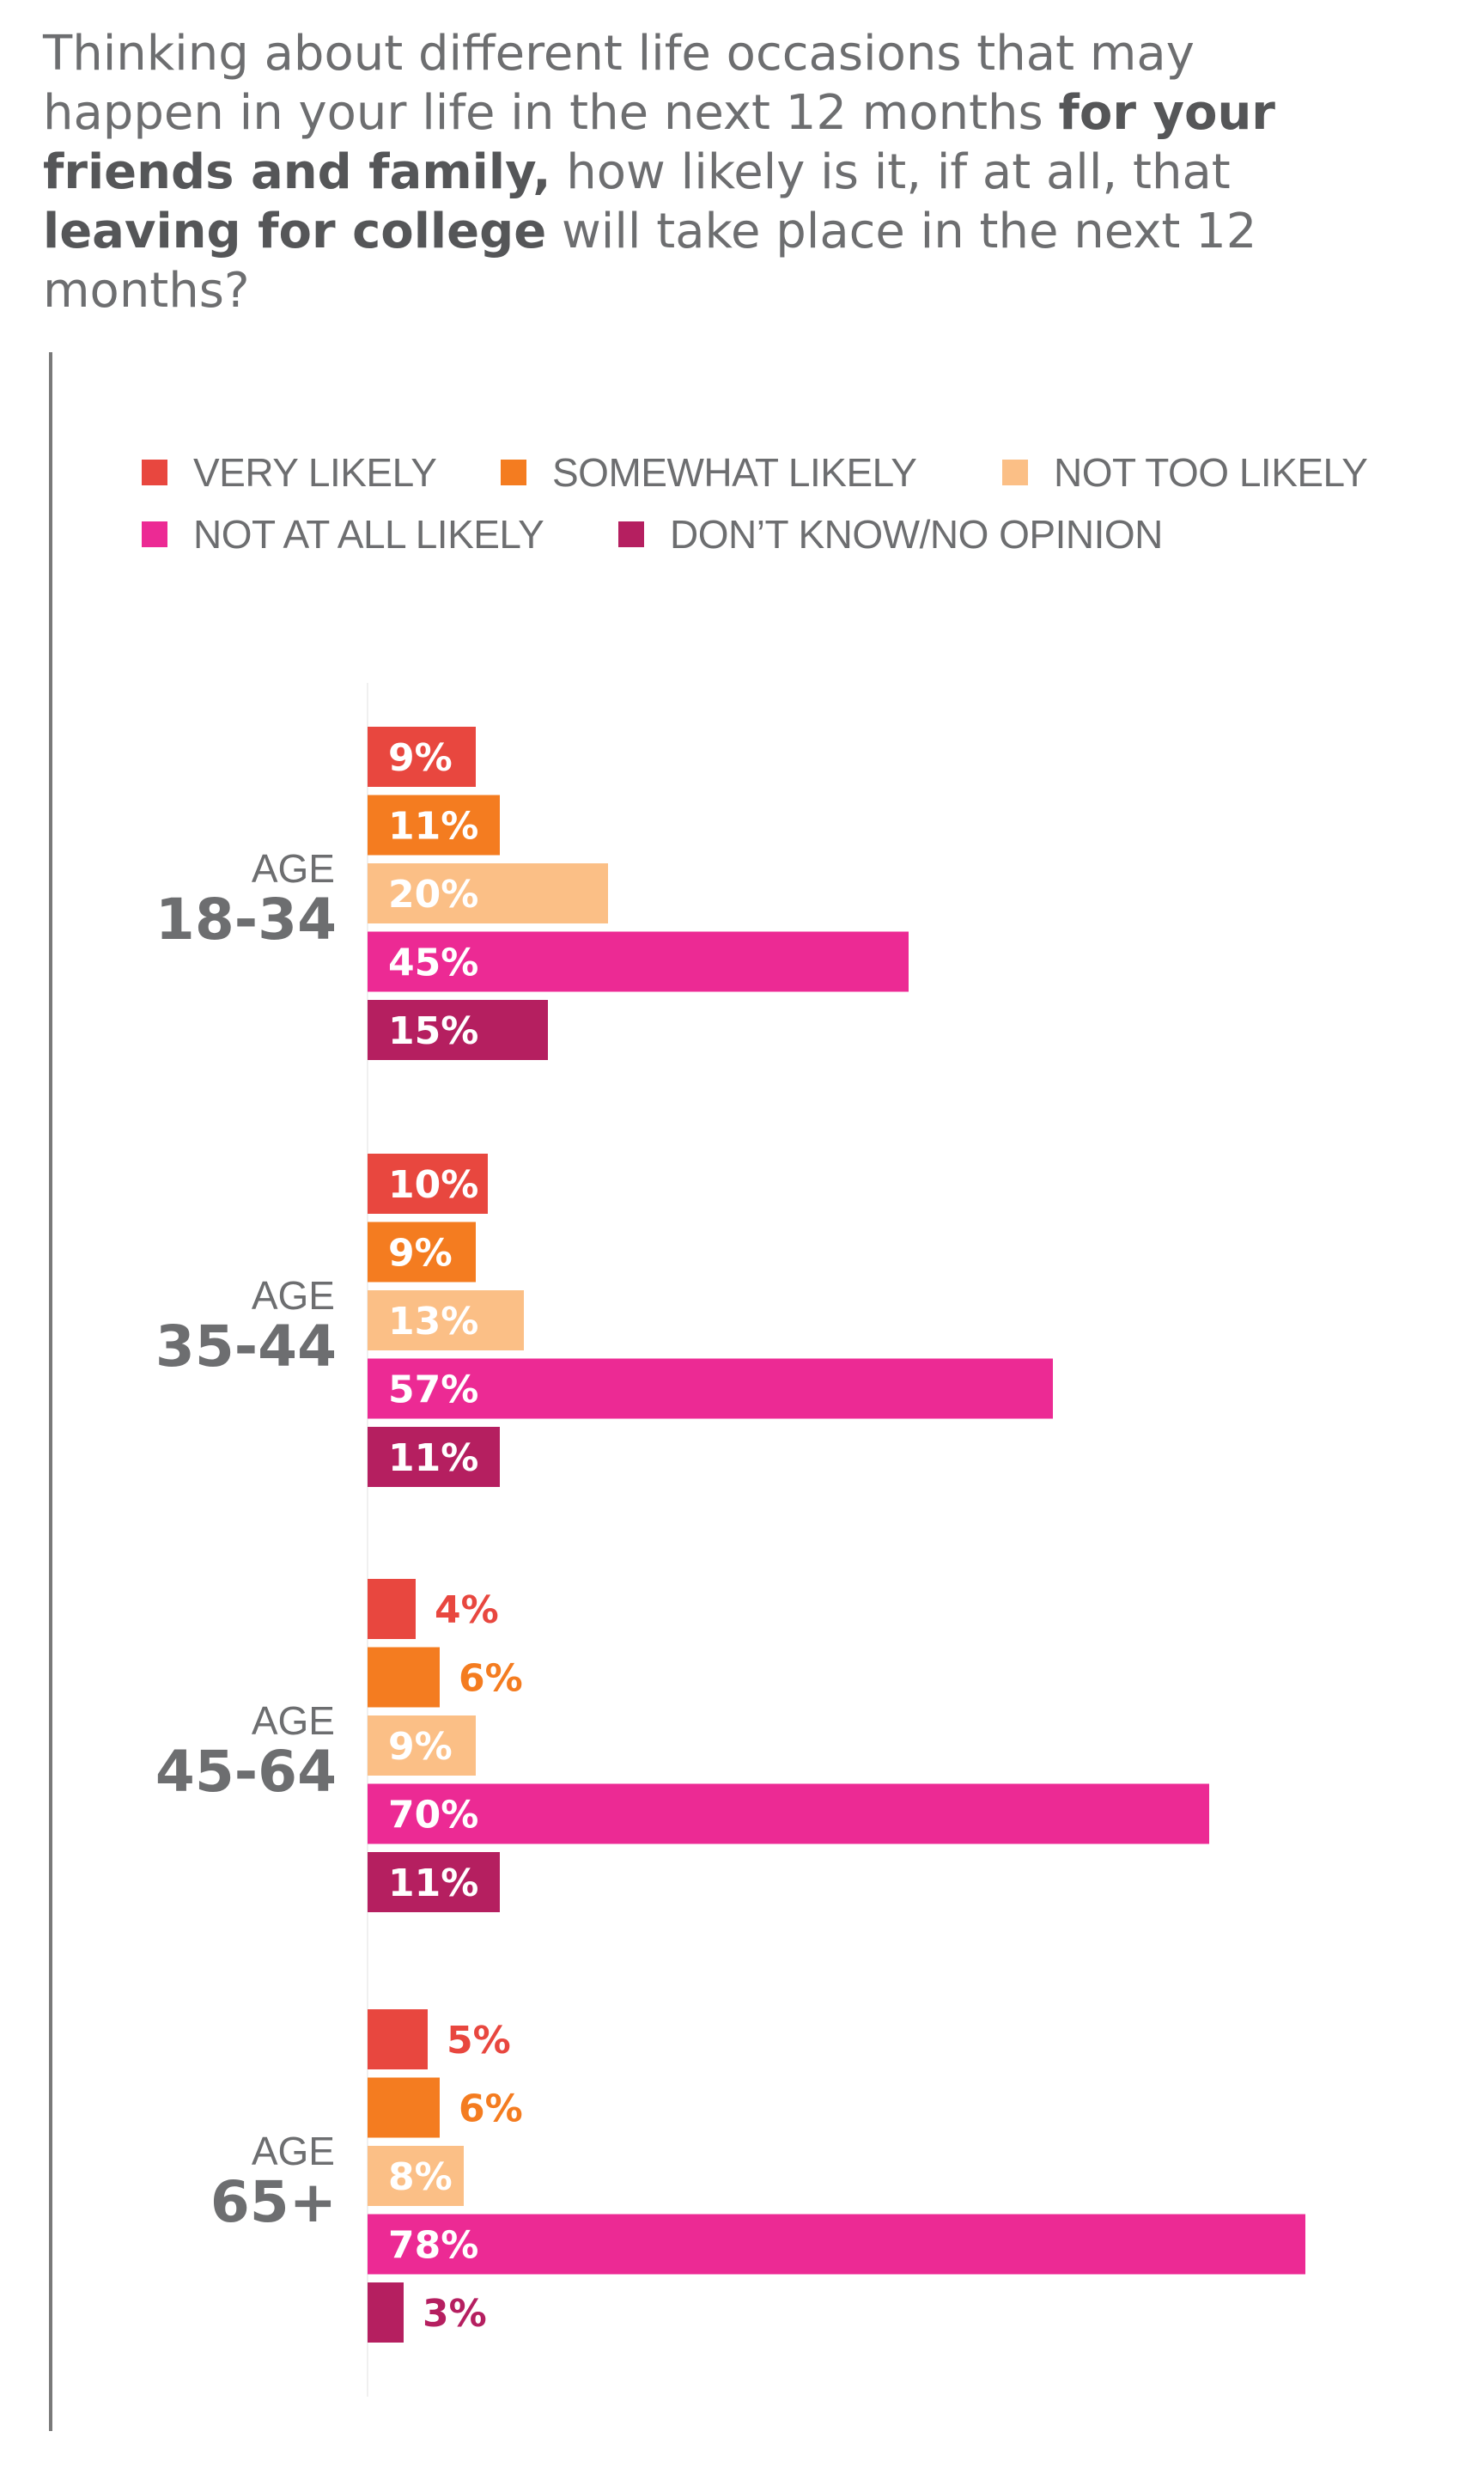 Image resolution: width=1484 pixels, height=2474 pixels. What do you see at coordinates (246, 920) in the screenshot?
I see `category-label: 18-34` at bounding box center [246, 920].